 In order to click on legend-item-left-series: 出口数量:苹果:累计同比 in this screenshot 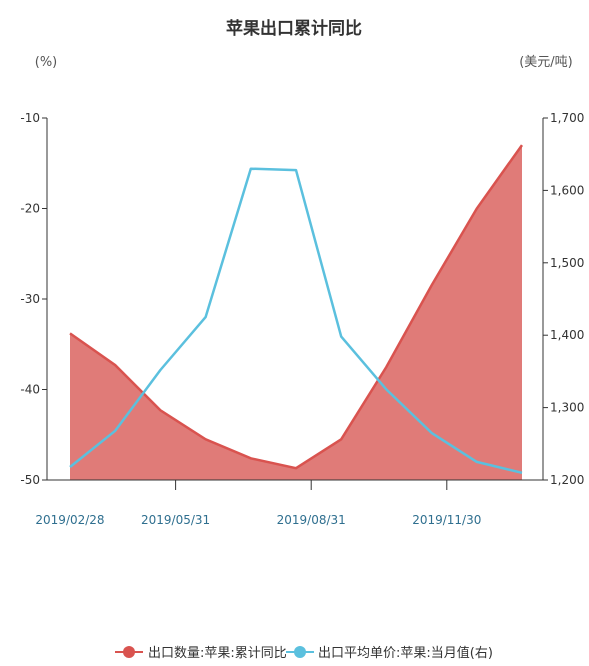, I will do `click(201, 653)`.